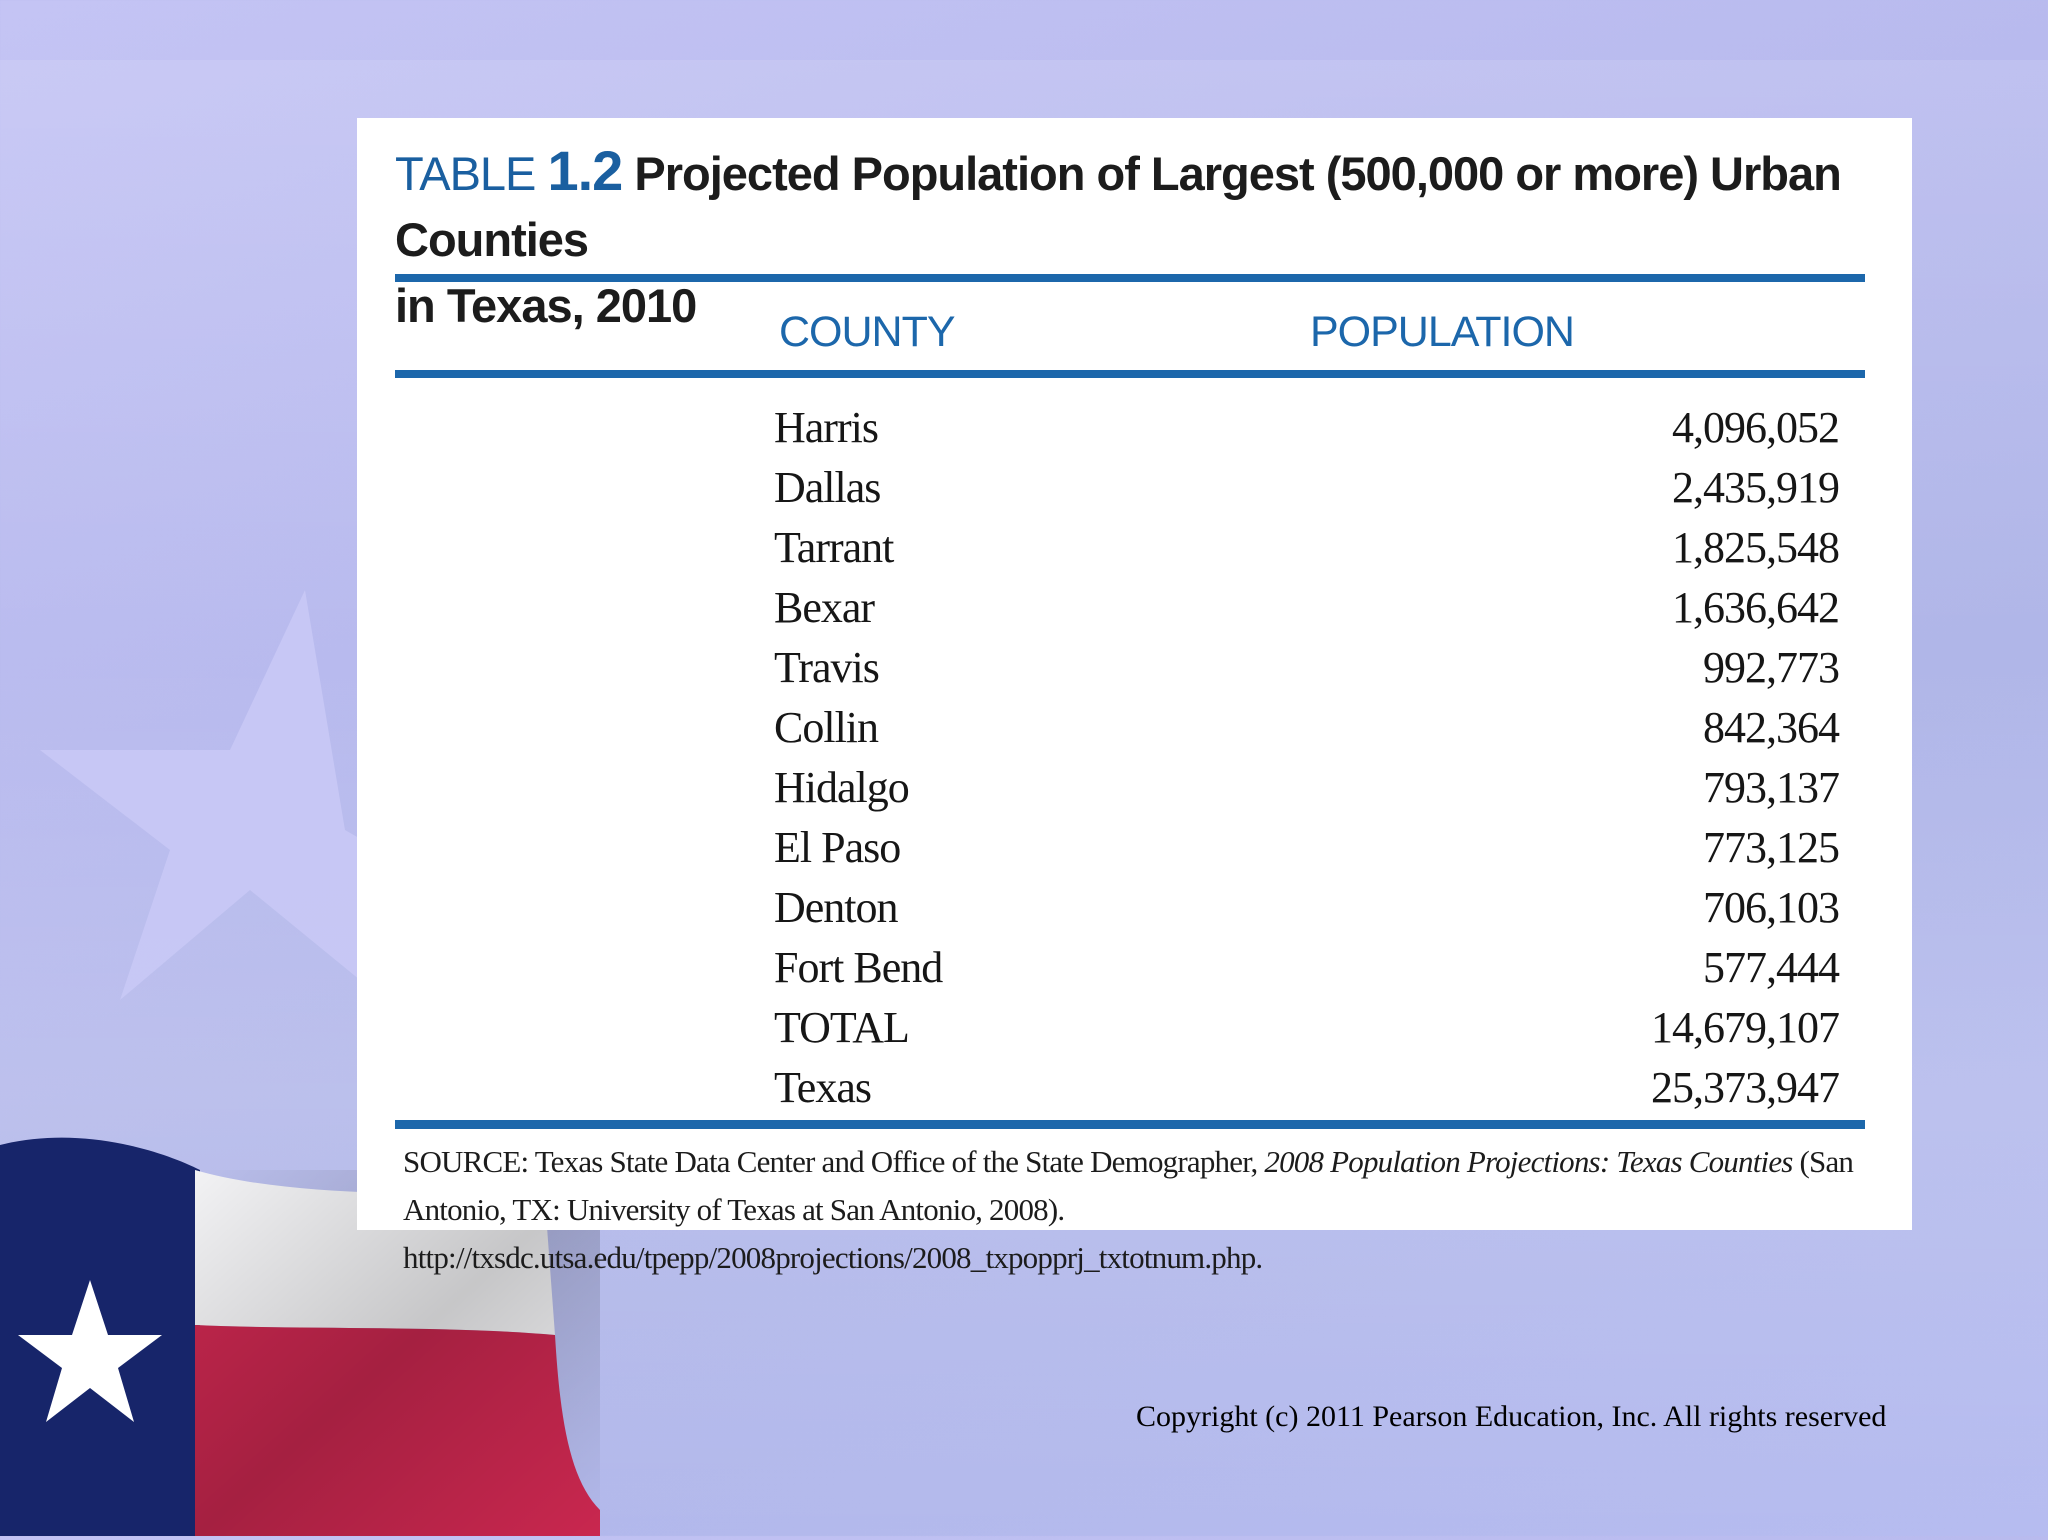 Image resolution: width=2048 pixels, height=1540 pixels. I want to click on table-title-line2: in Texas, 2010, so click(546, 305).